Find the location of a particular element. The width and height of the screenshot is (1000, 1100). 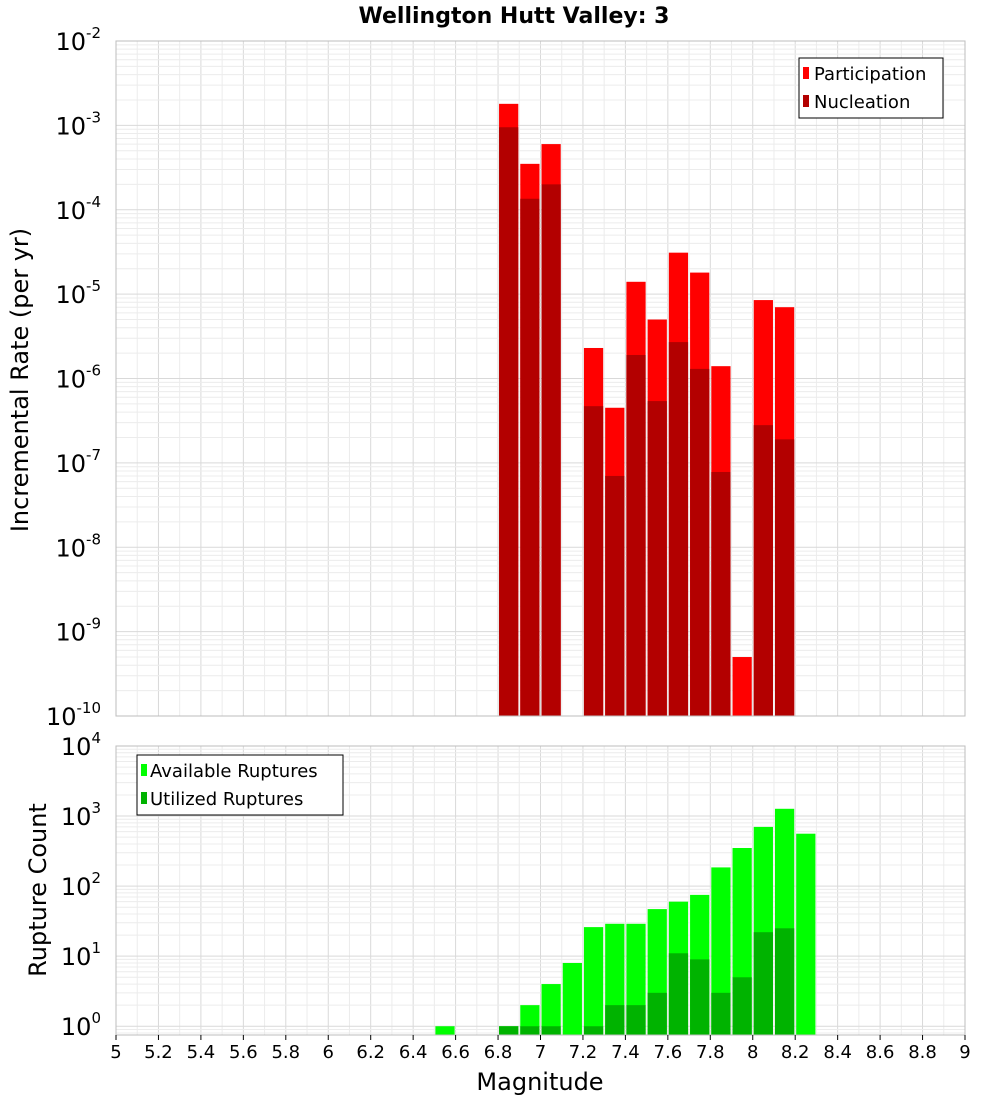

nucleation-legend-swatch is located at coordinates (806, 101).